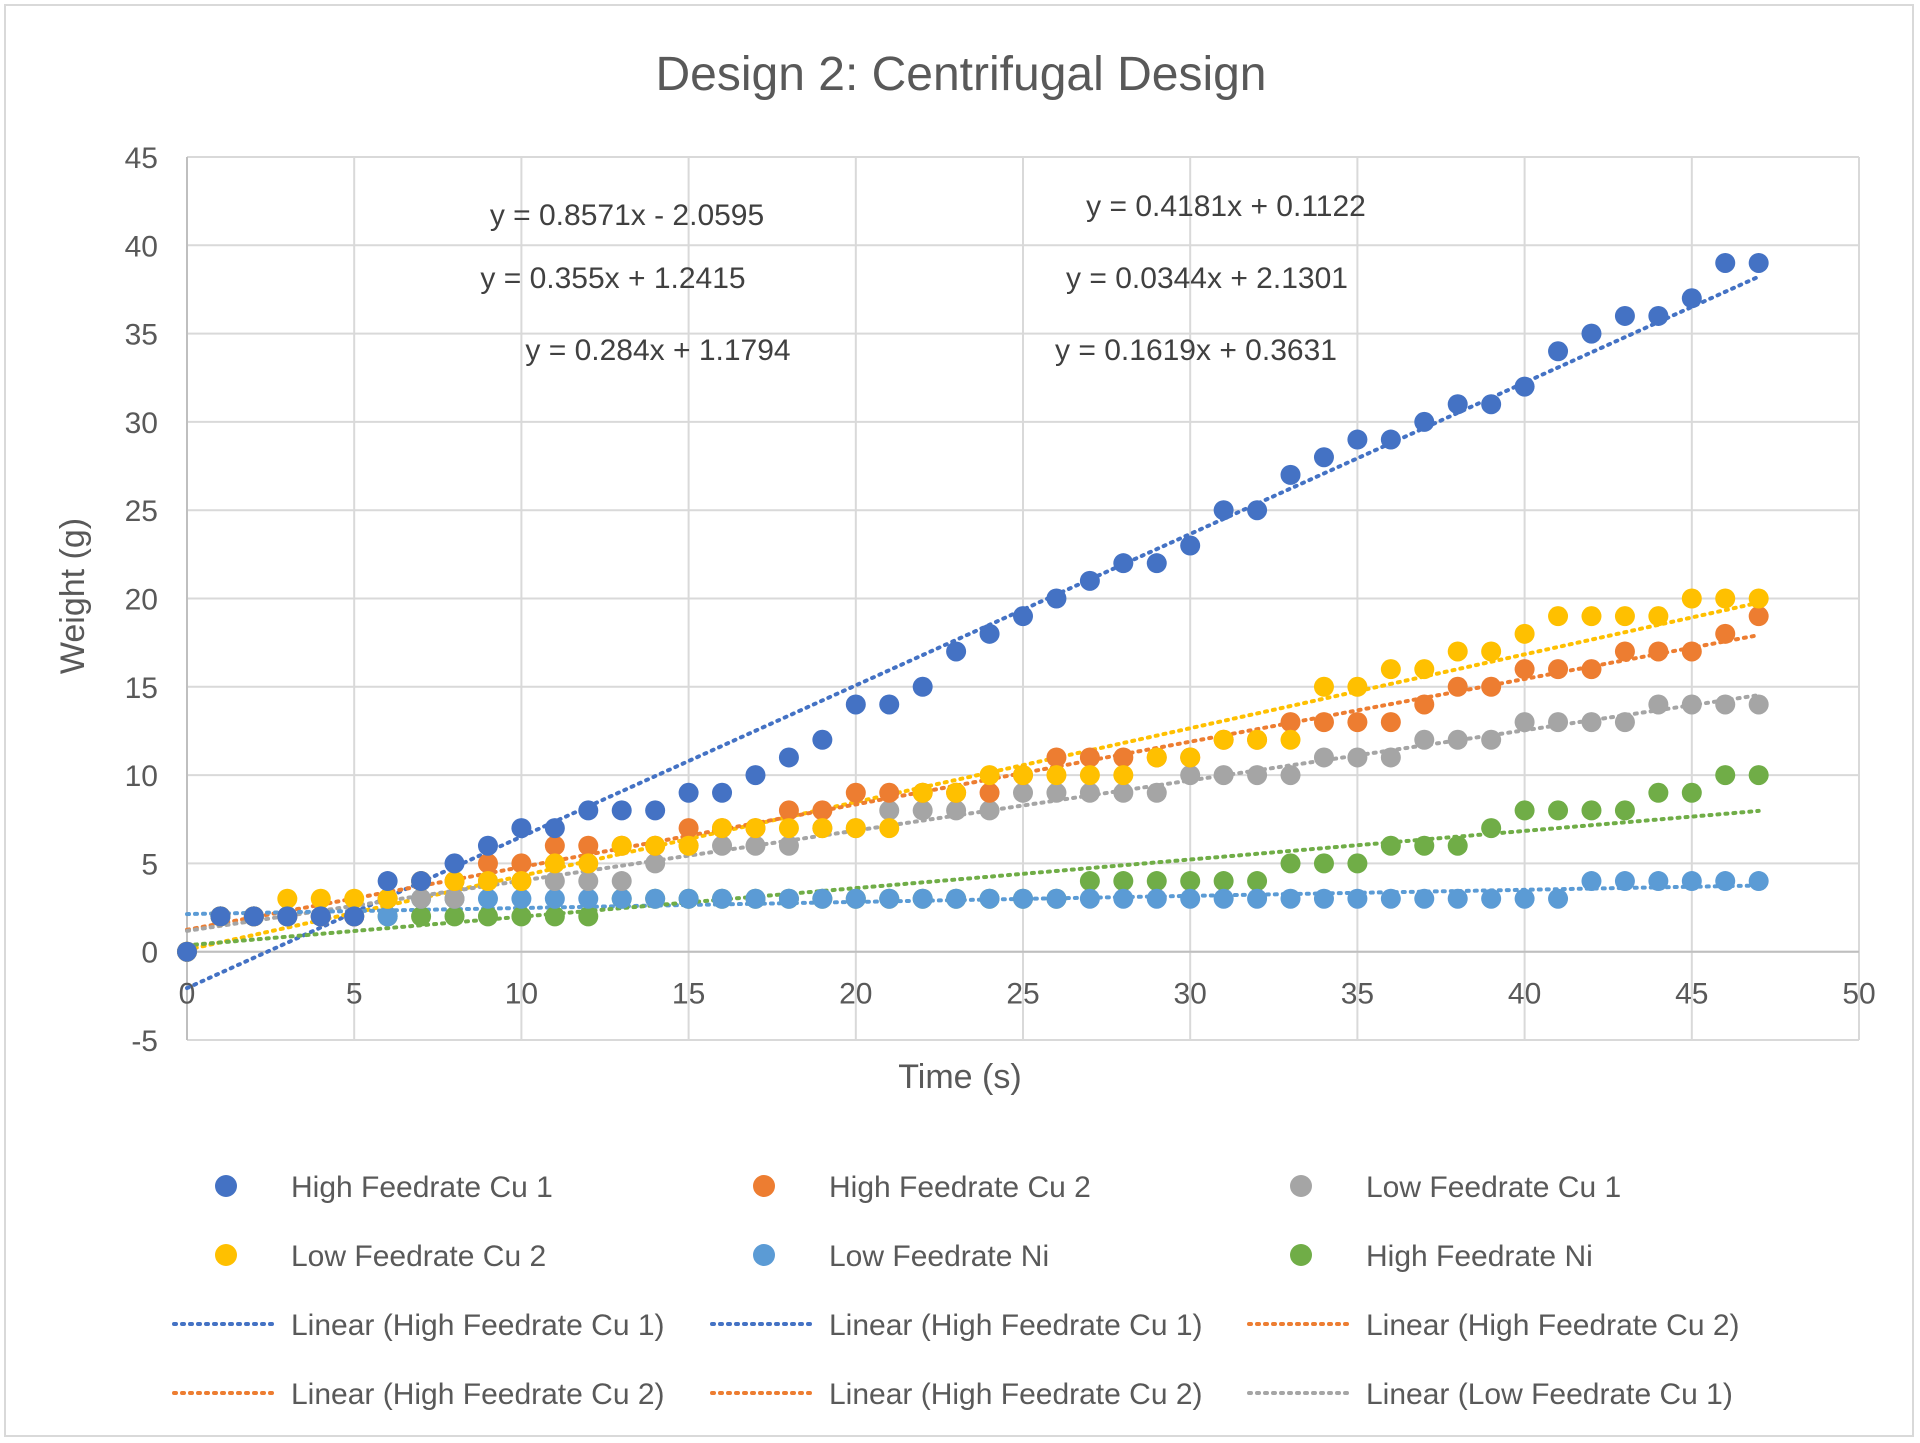 Image resolution: width=1920 pixels, height=1443 pixels. What do you see at coordinates (141, 246) in the screenshot?
I see `y-tick-label: 40` at bounding box center [141, 246].